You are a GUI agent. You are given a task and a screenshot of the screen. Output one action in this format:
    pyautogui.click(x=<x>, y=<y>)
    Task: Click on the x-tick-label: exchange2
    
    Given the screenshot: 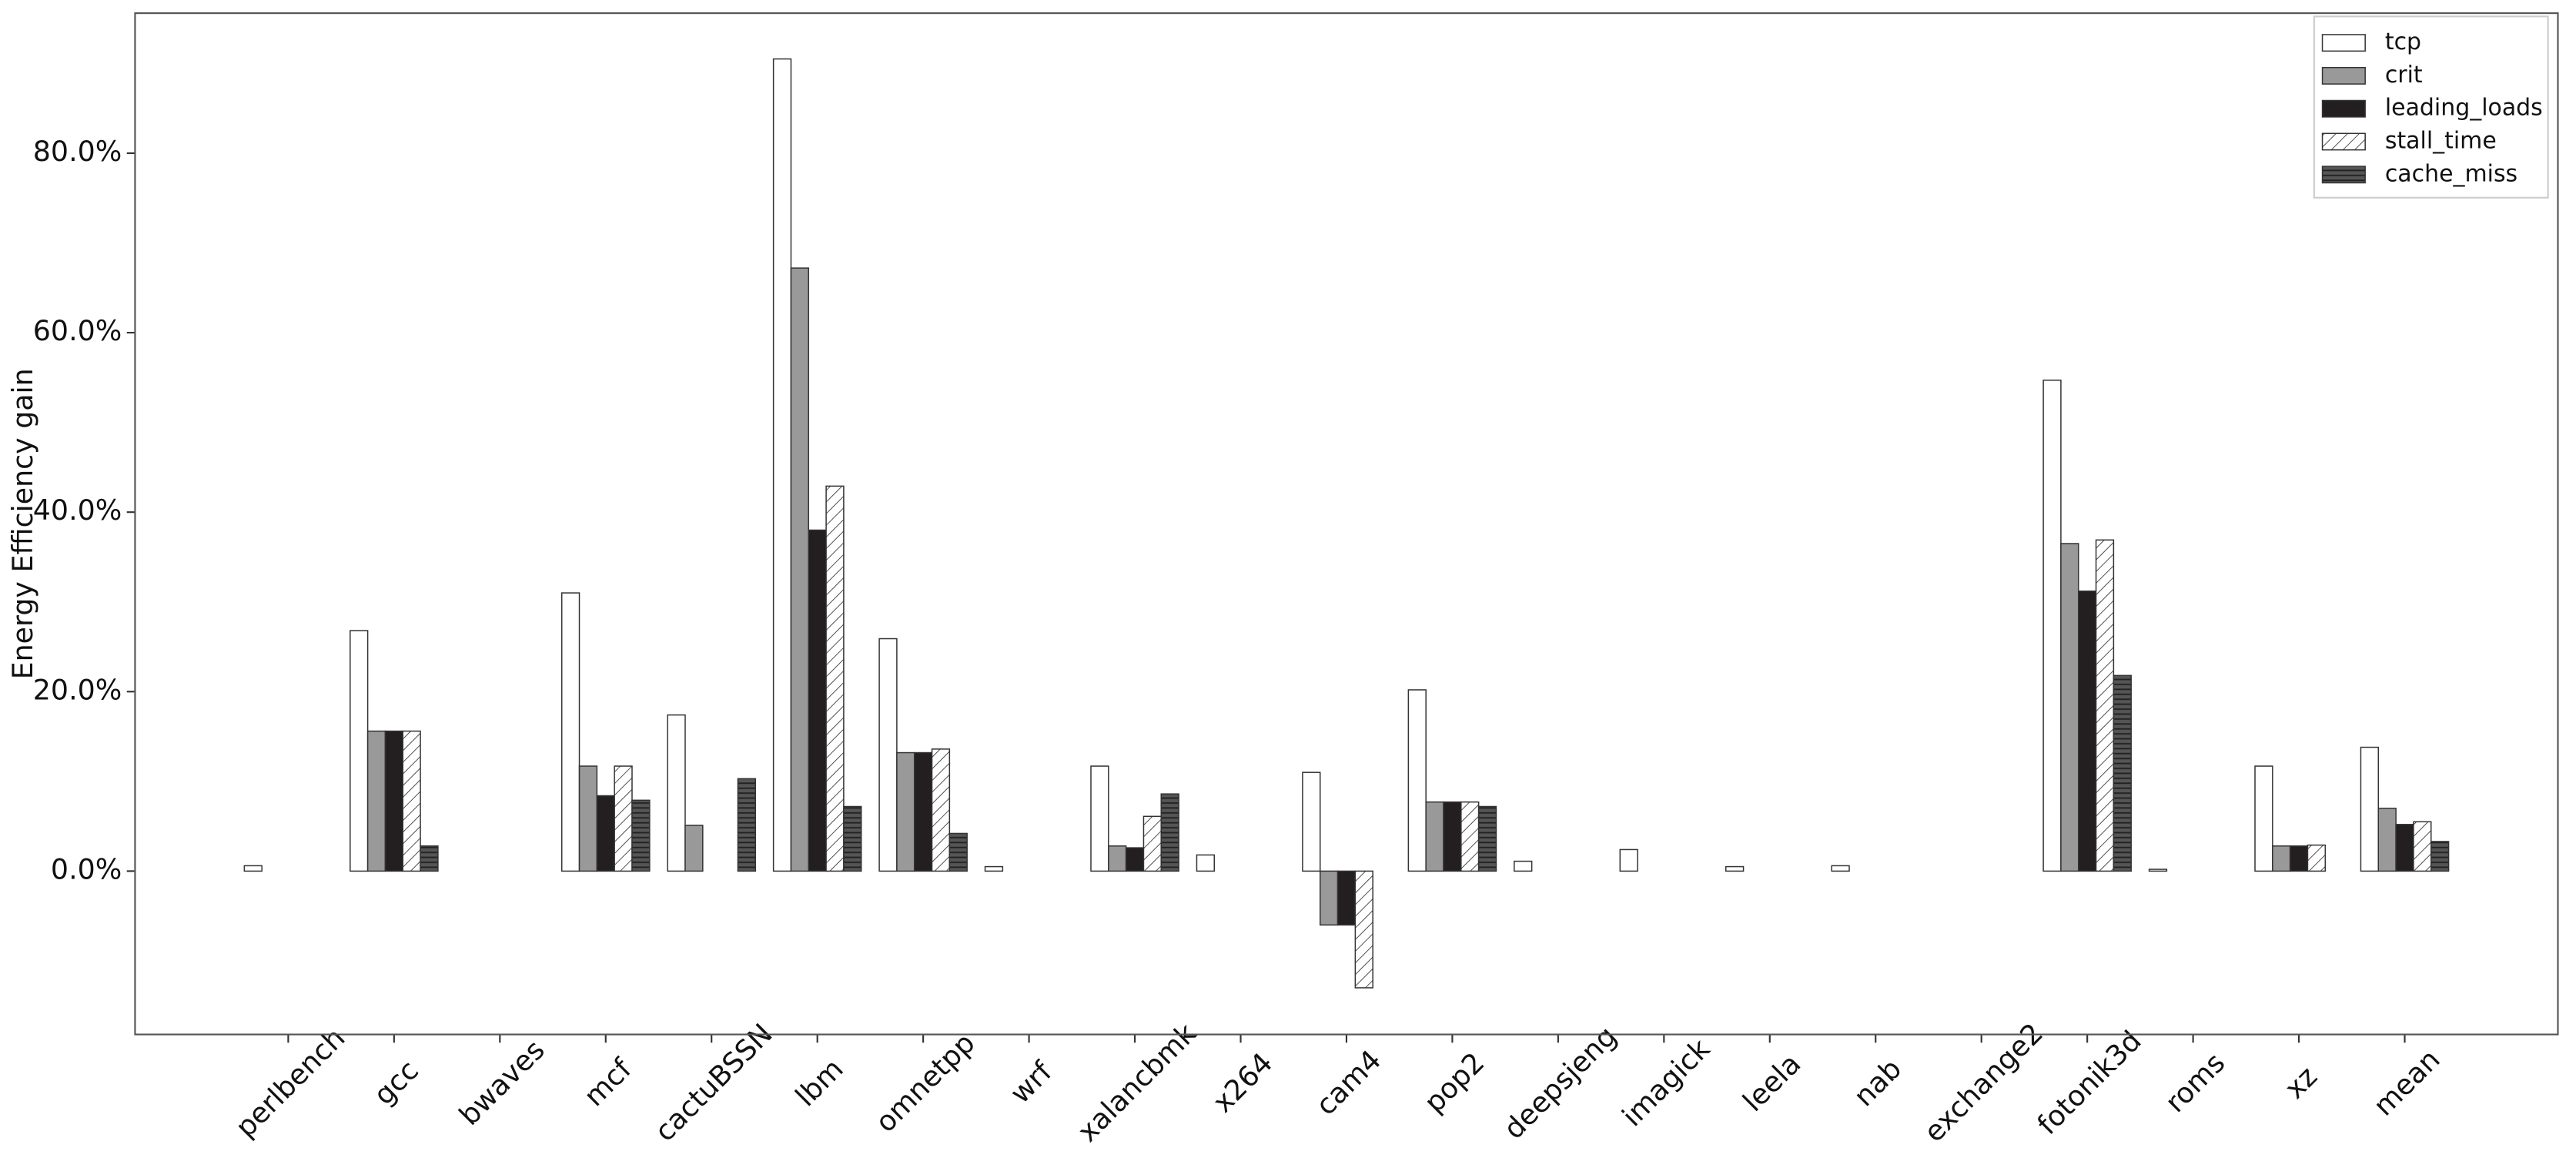 What is the action you would take?
    pyautogui.click(x=1983, y=1082)
    